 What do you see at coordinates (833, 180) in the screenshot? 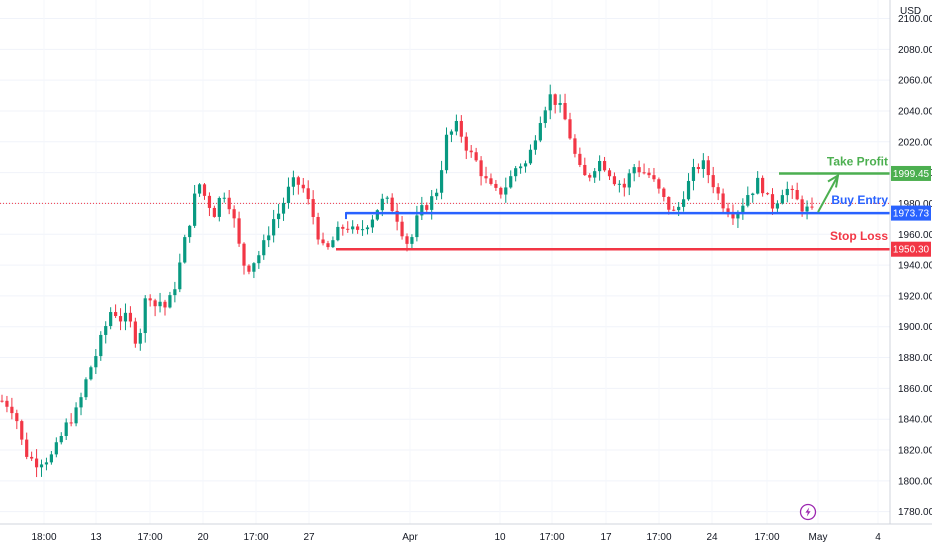
I see `arrow-head` at bounding box center [833, 180].